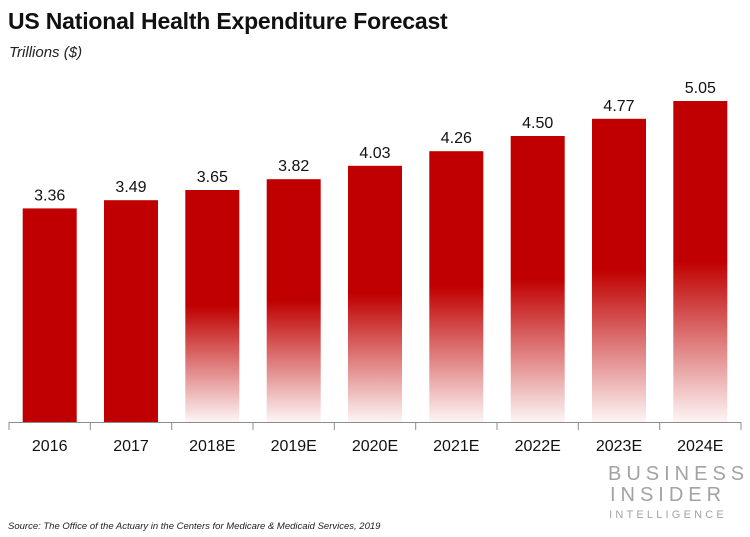 This screenshot has width=750, height=537. Describe the element at coordinates (619, 270) in the screenshot. I see `bar-2023e` at that location.